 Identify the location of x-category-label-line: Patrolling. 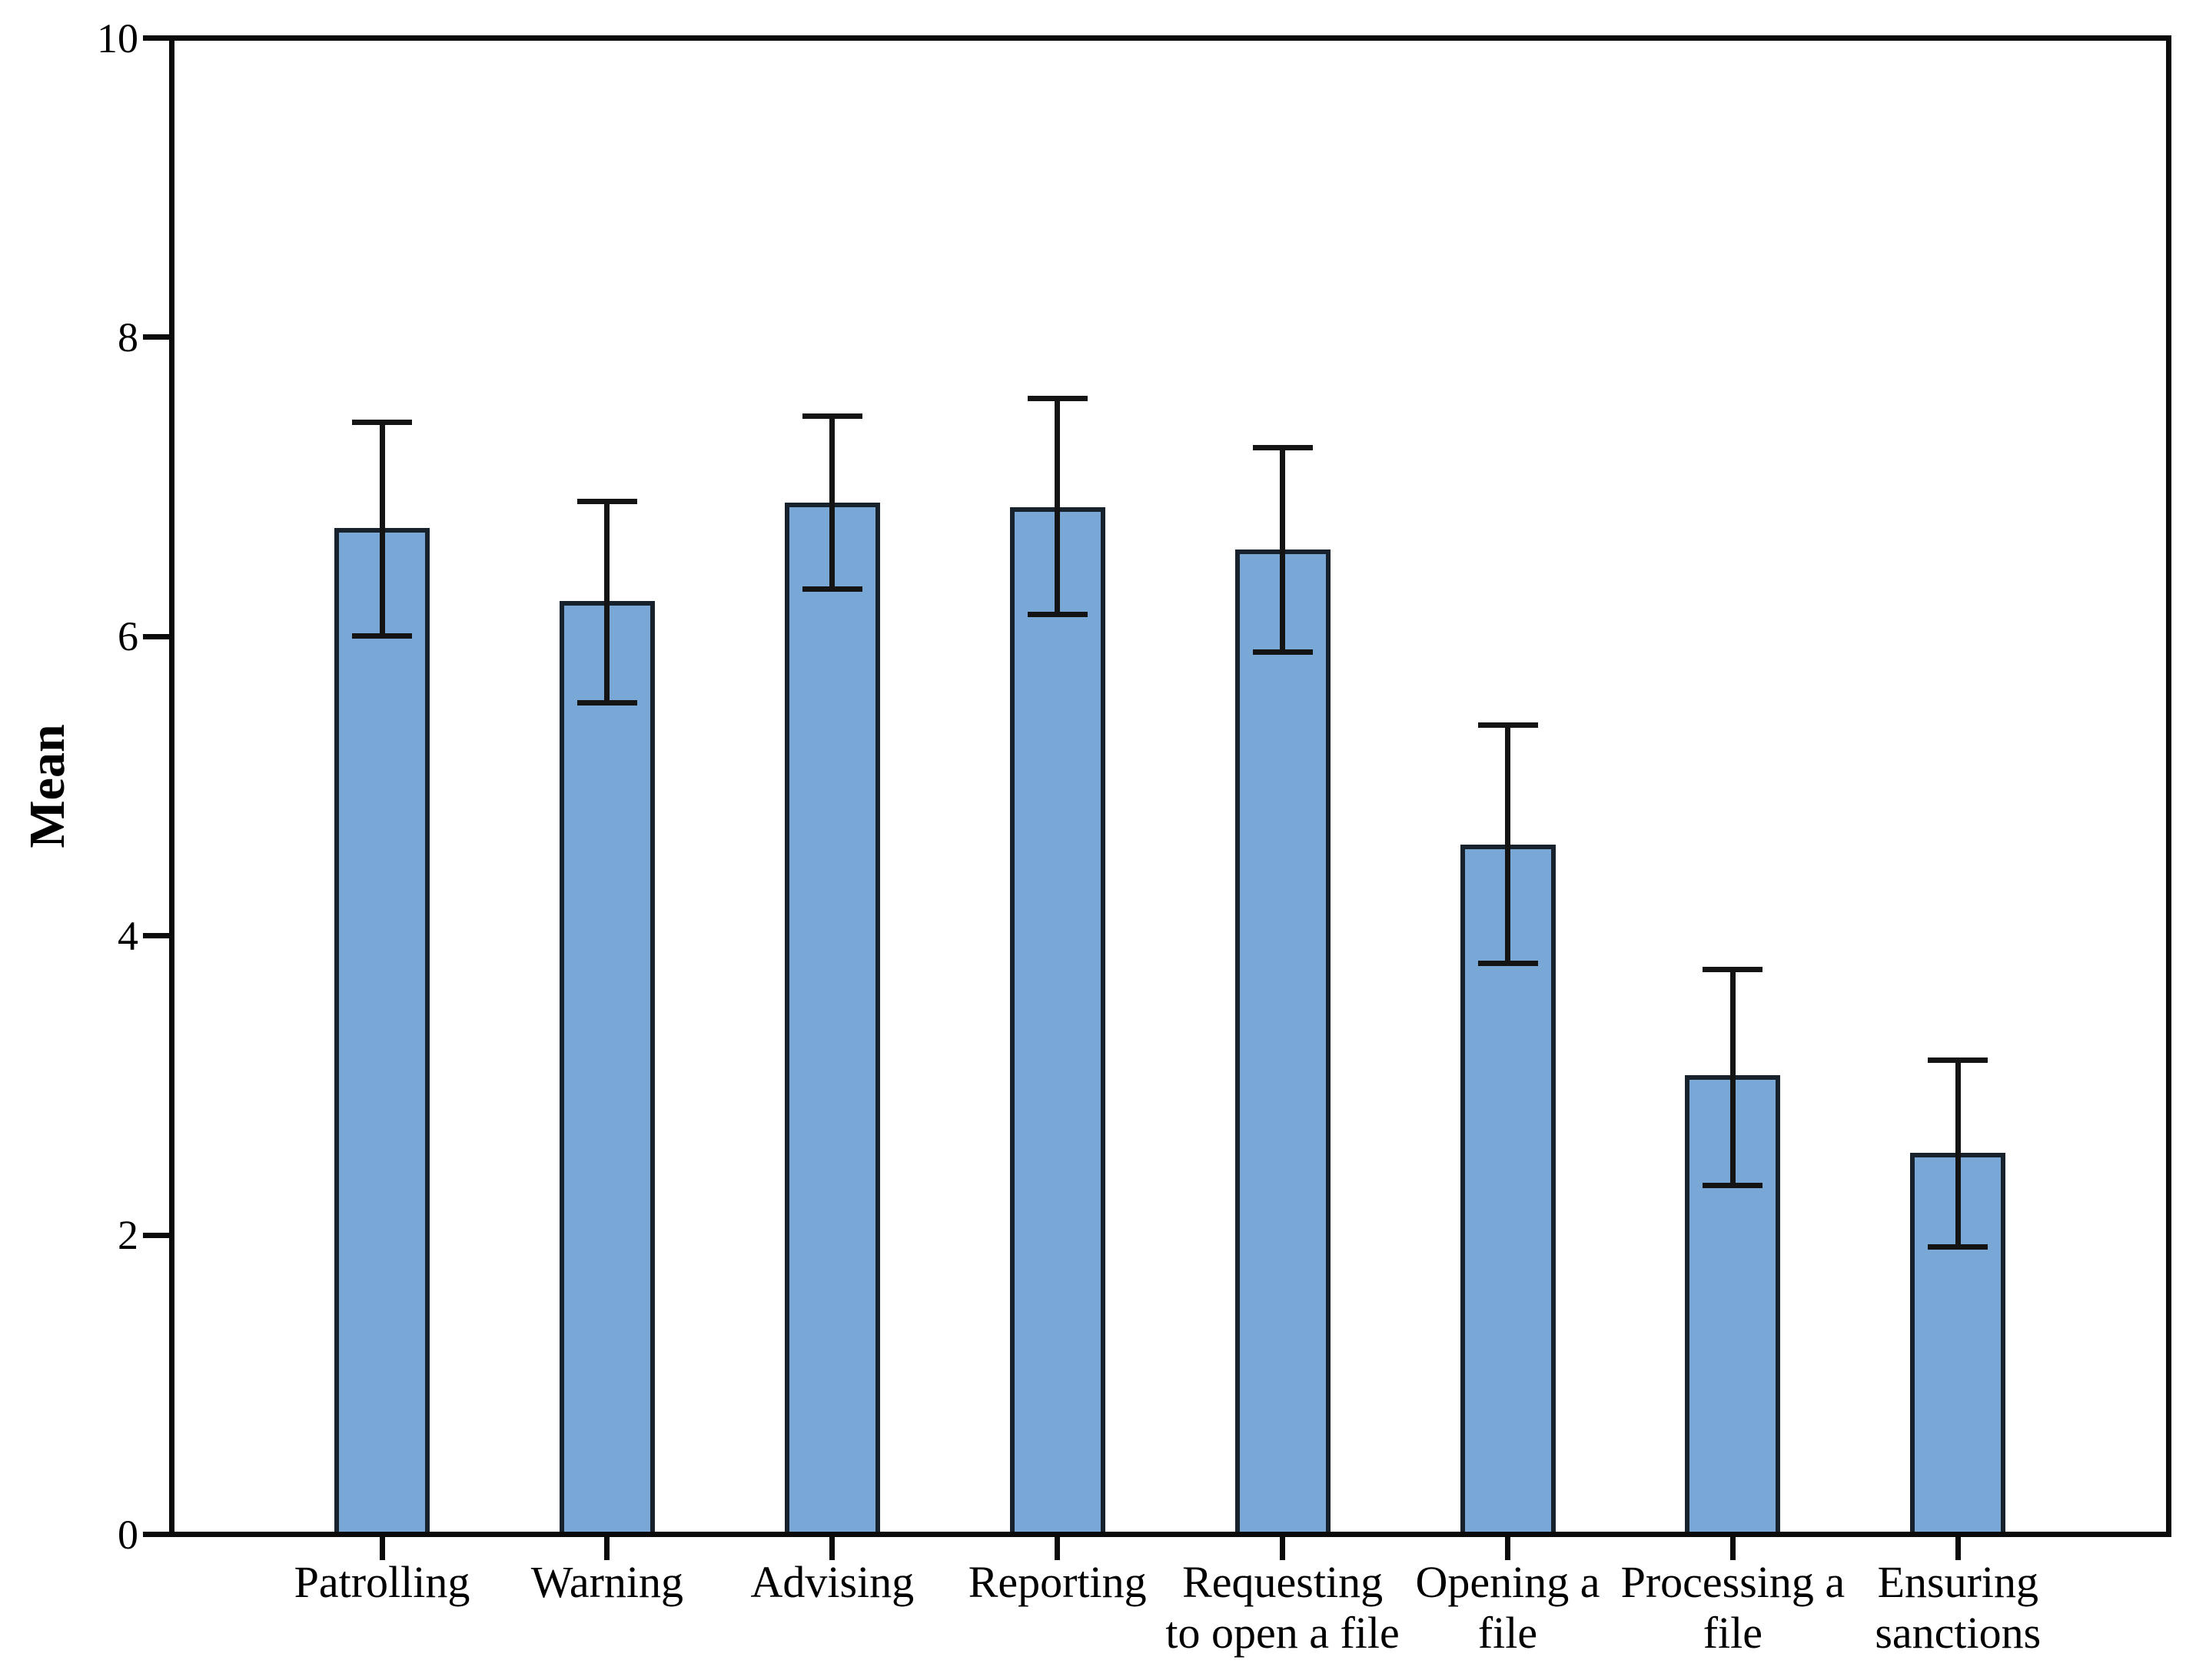
(382, 1582).